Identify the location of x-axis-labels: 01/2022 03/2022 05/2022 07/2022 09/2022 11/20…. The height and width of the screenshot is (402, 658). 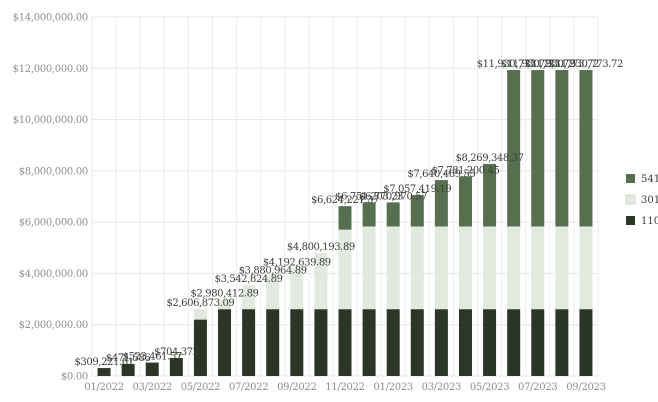
(345, 387).